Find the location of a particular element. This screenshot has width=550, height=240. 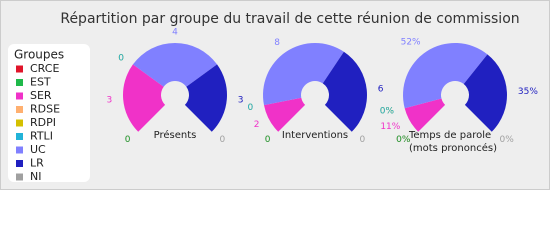

legend-label: UC is located at coordinates (38, 149).